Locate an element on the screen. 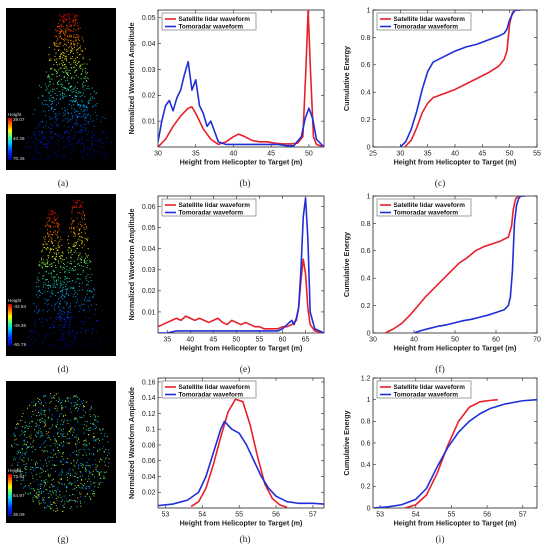  y-axis-label: Normalized Waveform Amplitude is located at coordinates (131, 264).